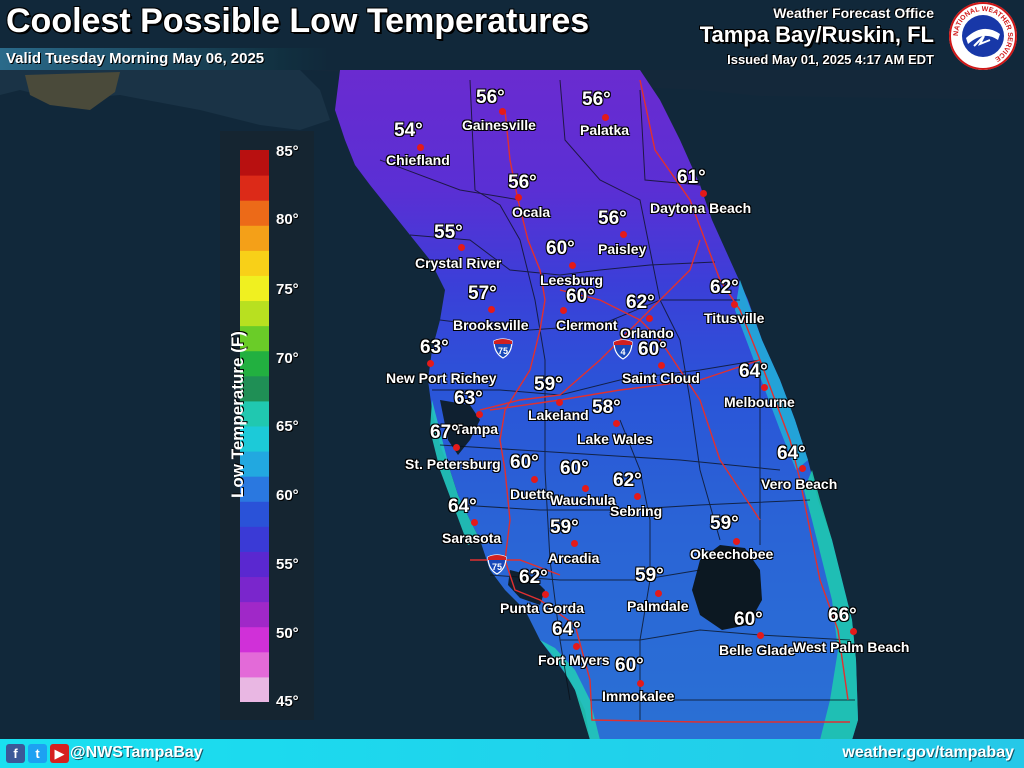 The width and height of the screenshot is (1024, 768). Describe the element at coordinates (441, 378) in the screenshot. I see `city-name-label: New Port Richey` at that location.